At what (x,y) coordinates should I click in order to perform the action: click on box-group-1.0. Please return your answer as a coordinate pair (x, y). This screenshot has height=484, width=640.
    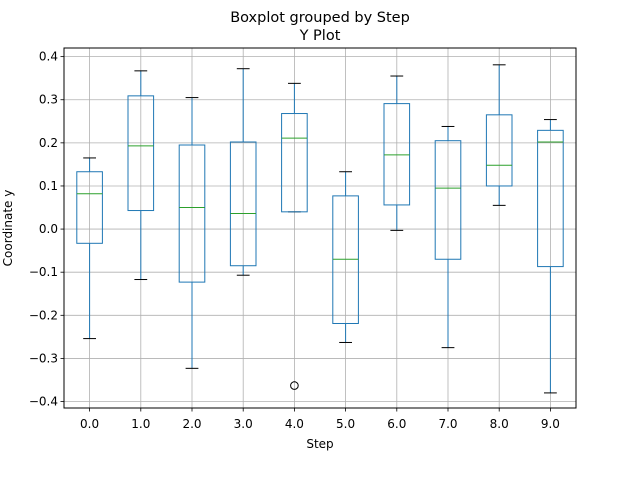
    Looking at the image, I should click on (141, 175).